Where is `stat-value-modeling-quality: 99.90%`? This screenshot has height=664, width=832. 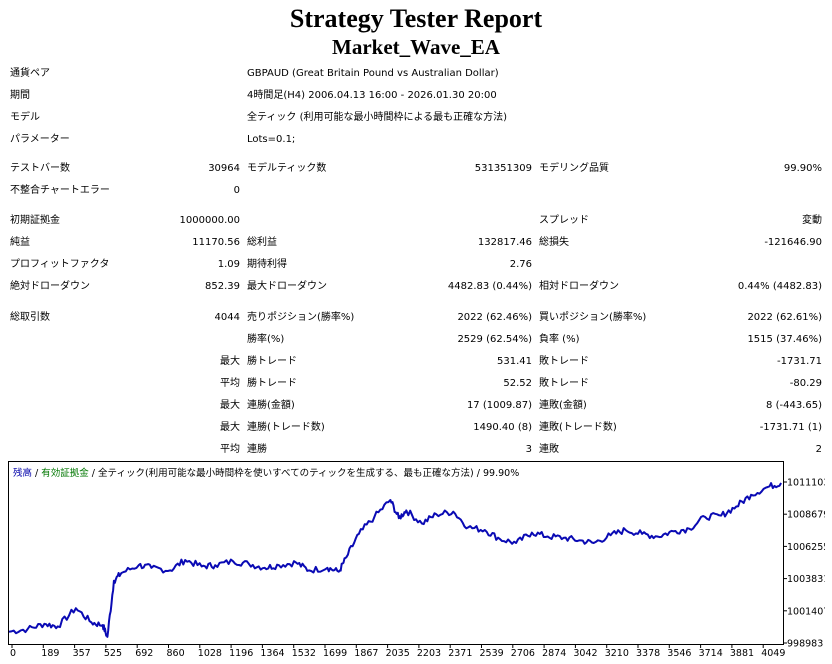
stat-value-modeling-quality: 99.90% is located at coordinates (802, 168).